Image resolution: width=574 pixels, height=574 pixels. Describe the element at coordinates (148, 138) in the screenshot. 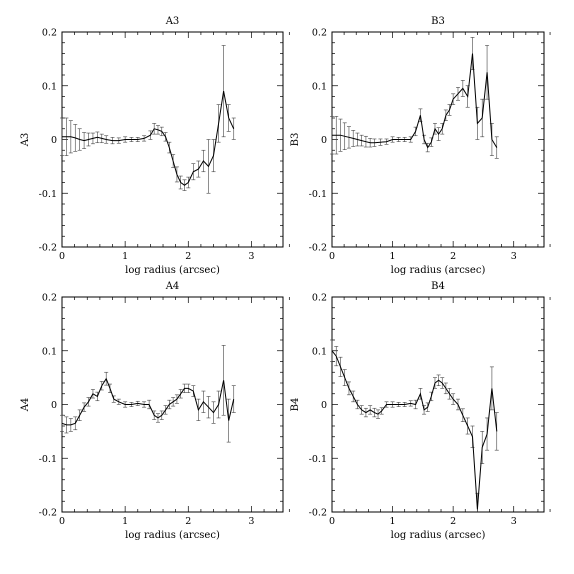

I see `series-line-a3` at that location.